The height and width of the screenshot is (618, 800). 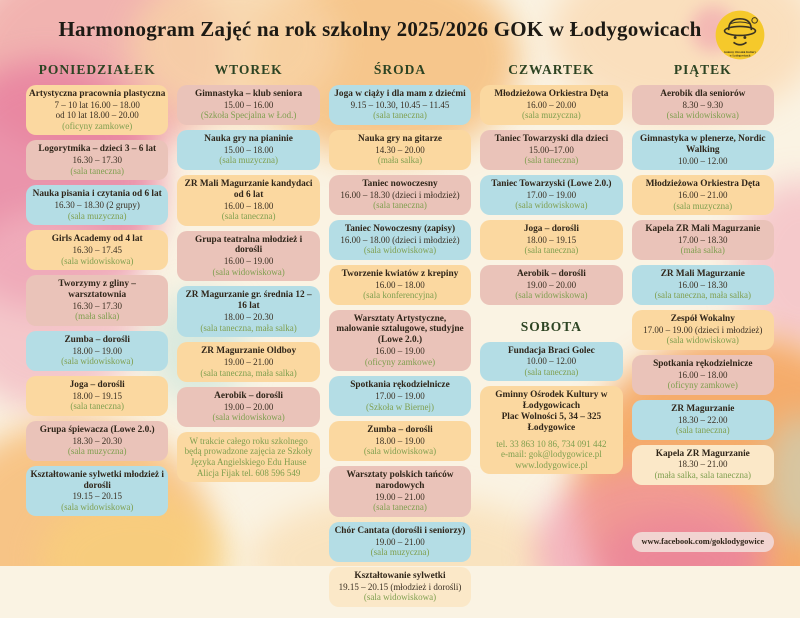 What do you see at coordinates (248, 94) in the screenshot?
I see `card-line: Gimnastyka – klub seniora` at bounding box center [248, 94].